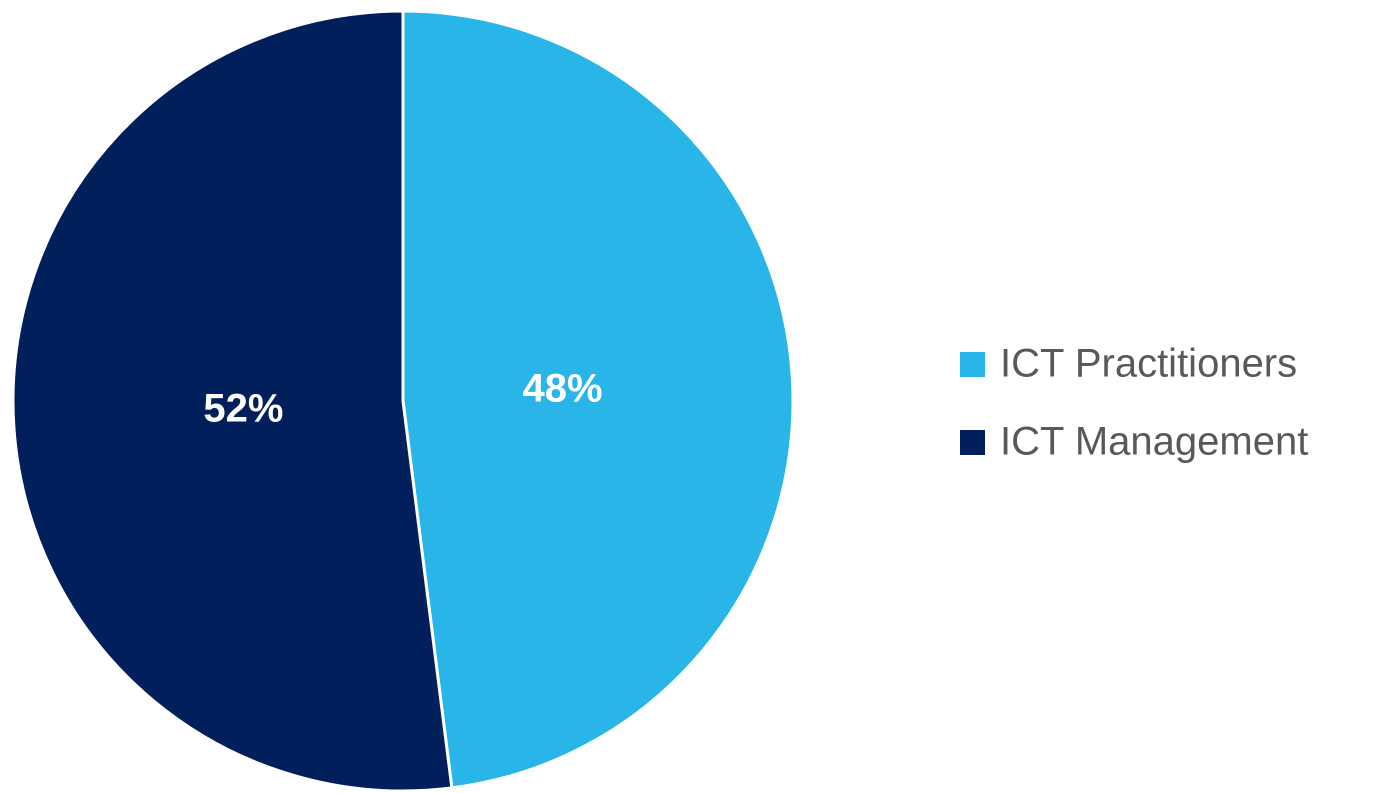 This screenshot has height=793, width=1380. Describe the element at coordinates (1148, 364) in the screenshot. I see `legend-label: ICT Practitioners` at that location.